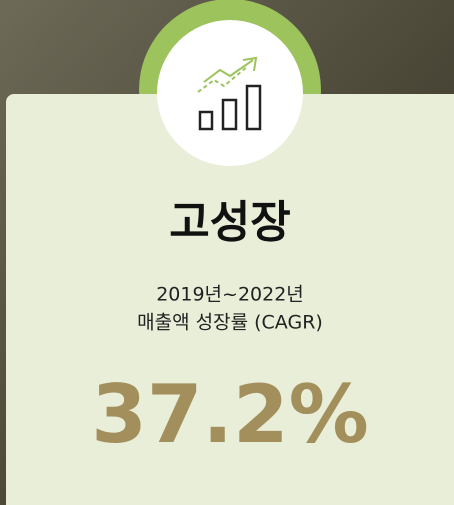  Describe the element at coordinates (229, 222) in the screenshot. I see `card-title: 고성장` at that location.